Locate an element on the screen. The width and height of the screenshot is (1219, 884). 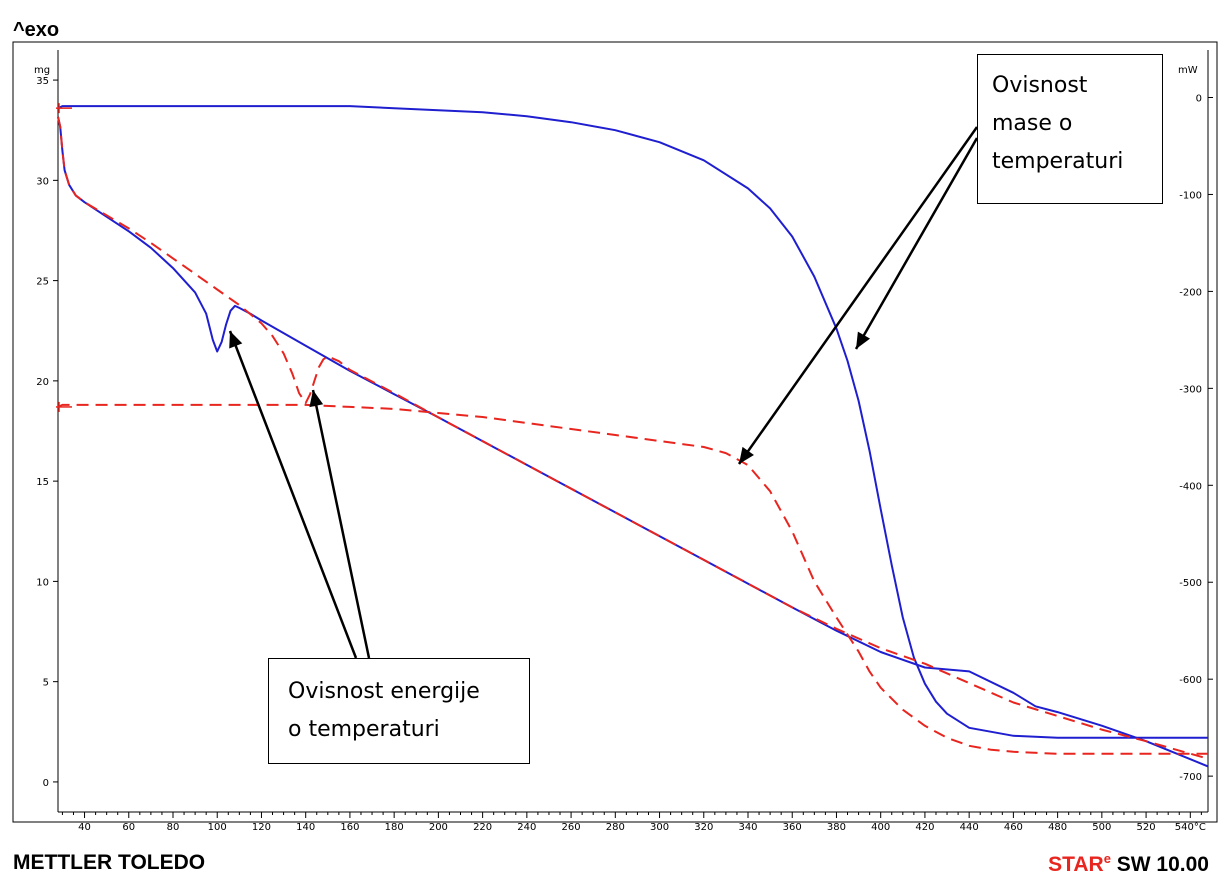
x-tick-label: 220 is located at coordinates (482, 827).